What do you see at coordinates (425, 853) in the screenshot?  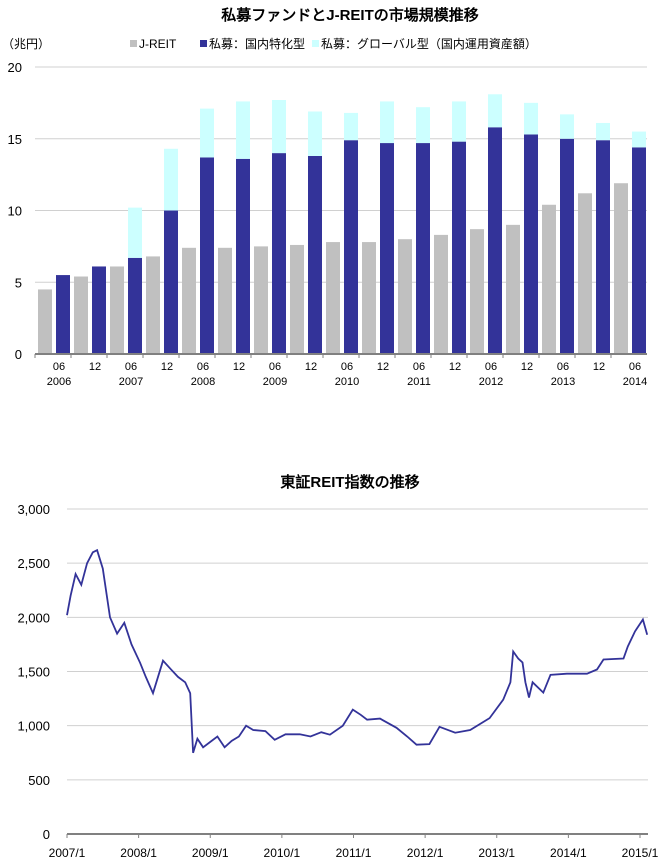 I see `x-tick-label: 2012/1` at bounding box center [425, 853].